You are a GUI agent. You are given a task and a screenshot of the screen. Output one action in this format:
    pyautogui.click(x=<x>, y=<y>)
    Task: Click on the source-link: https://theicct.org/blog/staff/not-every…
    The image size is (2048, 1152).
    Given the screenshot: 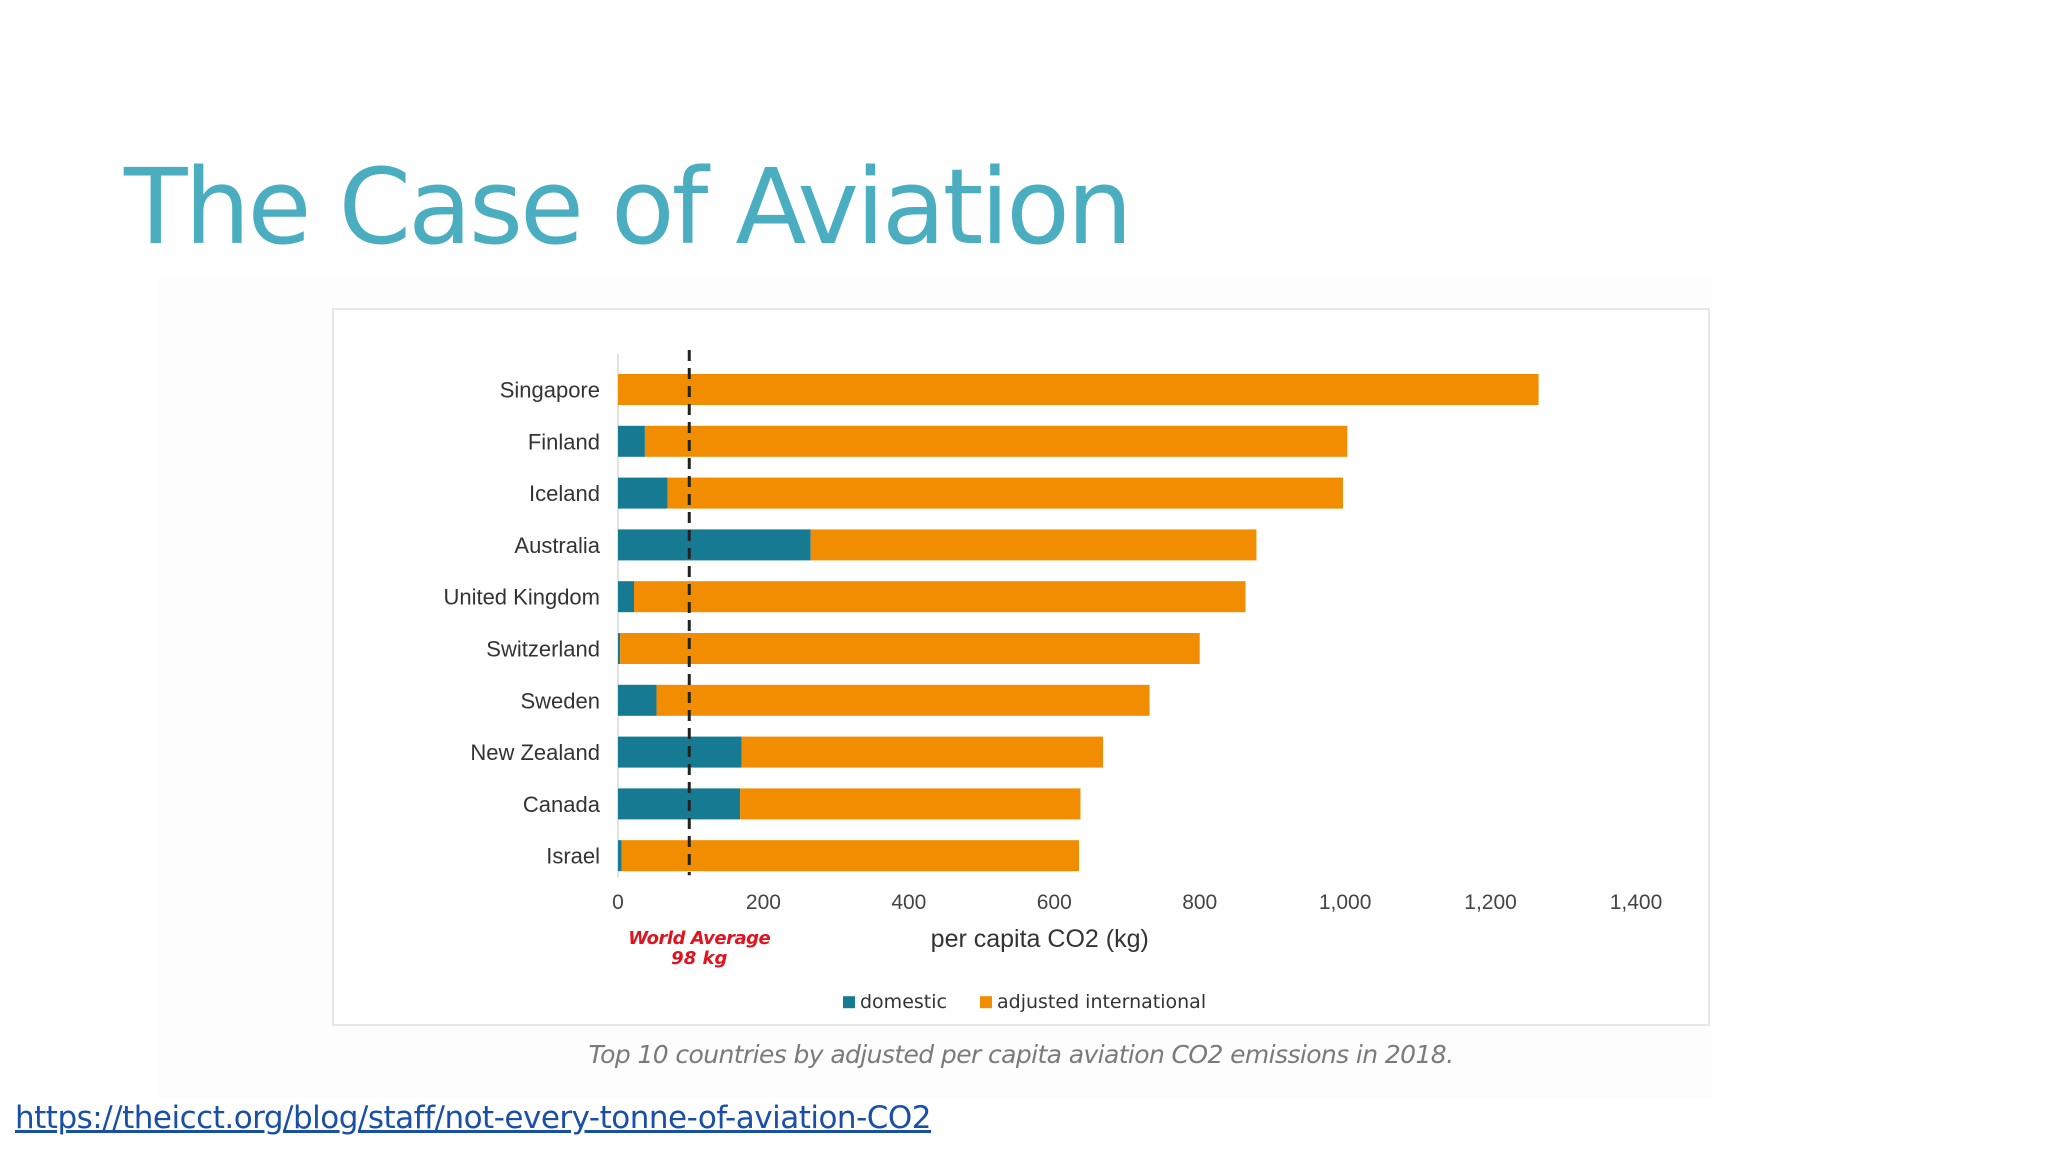 What is the action you would take?
    pyautogui.click(x=473, y=1118)
    